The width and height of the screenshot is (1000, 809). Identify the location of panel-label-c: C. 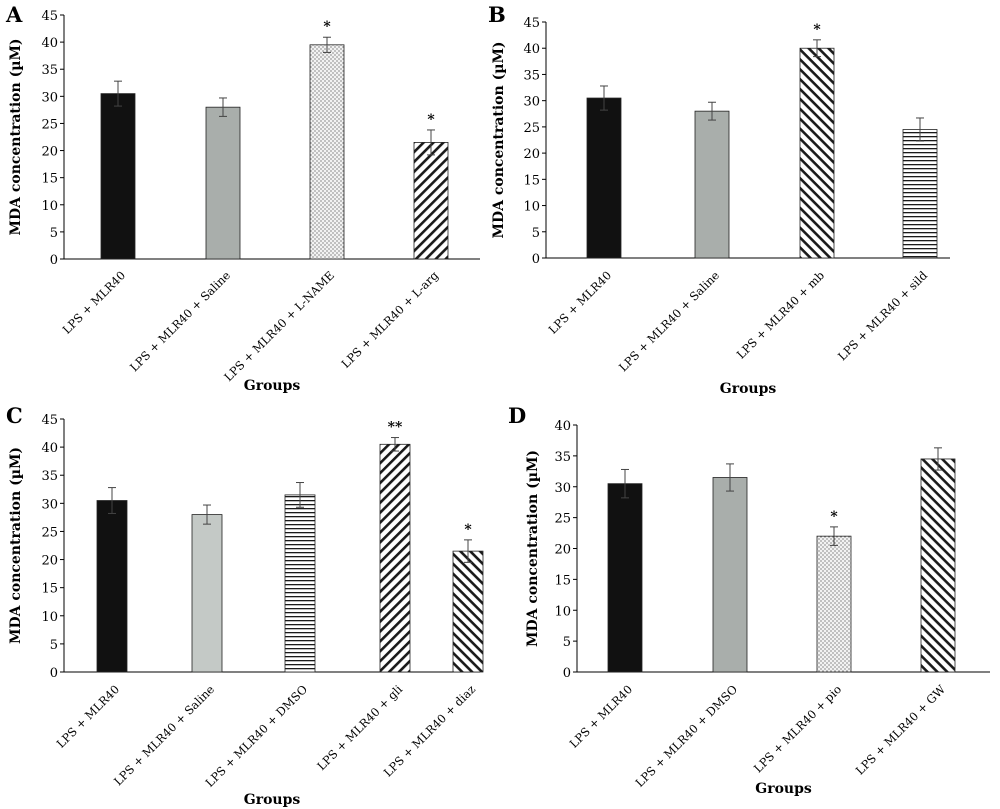
(14, 415).